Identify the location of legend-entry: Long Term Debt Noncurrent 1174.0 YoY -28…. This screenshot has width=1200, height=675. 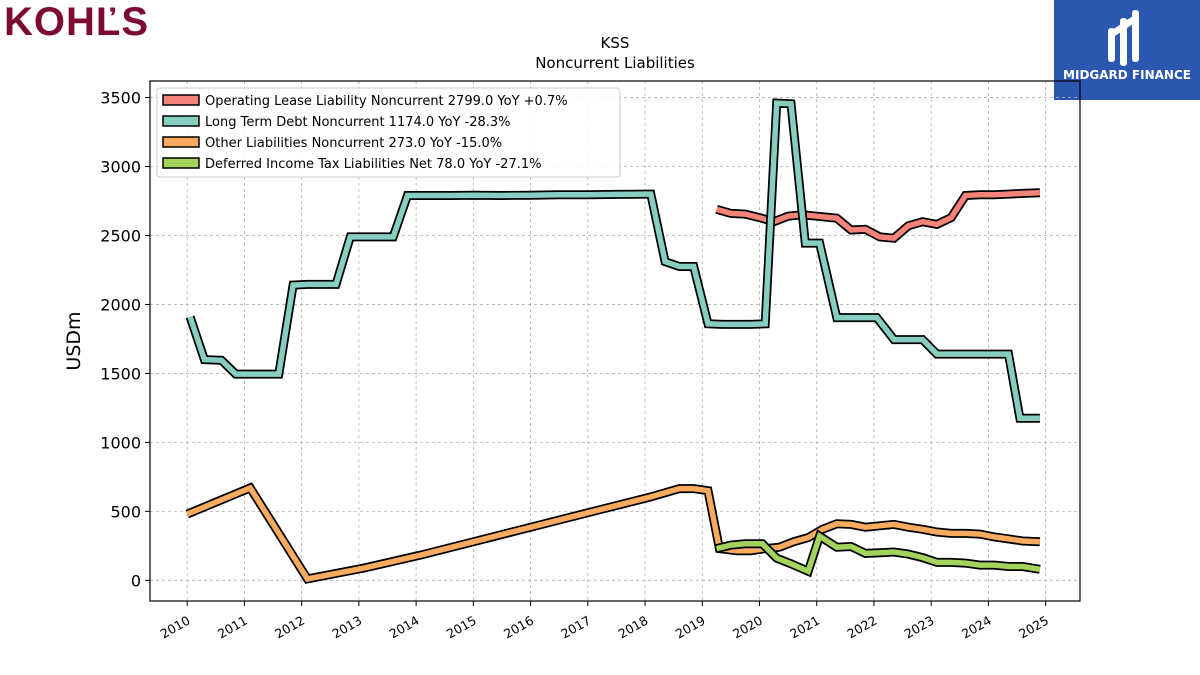
(358, 122).